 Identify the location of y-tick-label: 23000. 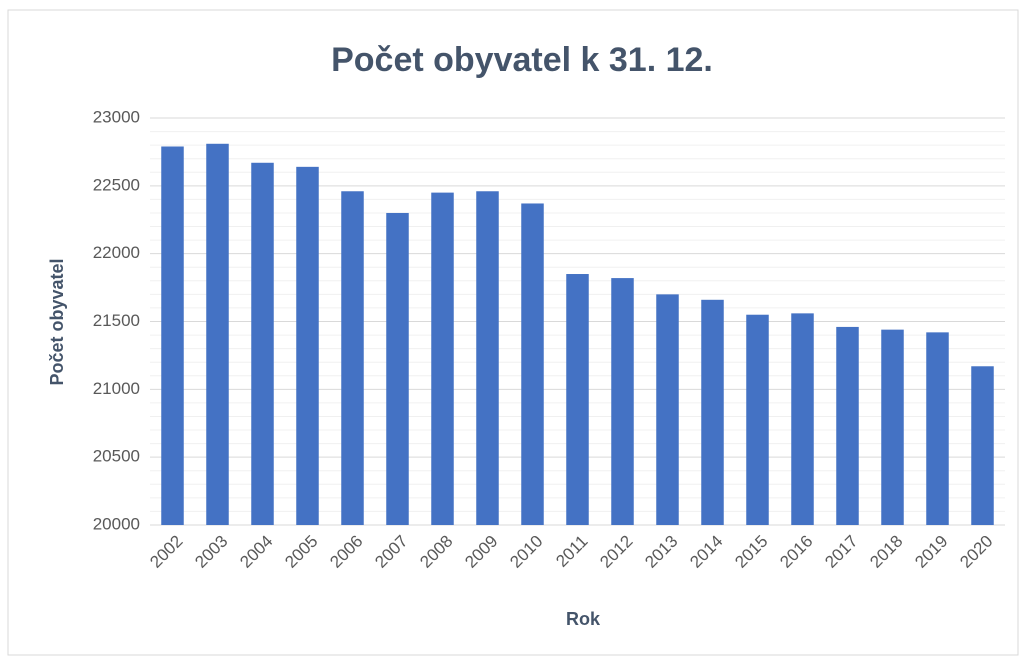
(116, 116).